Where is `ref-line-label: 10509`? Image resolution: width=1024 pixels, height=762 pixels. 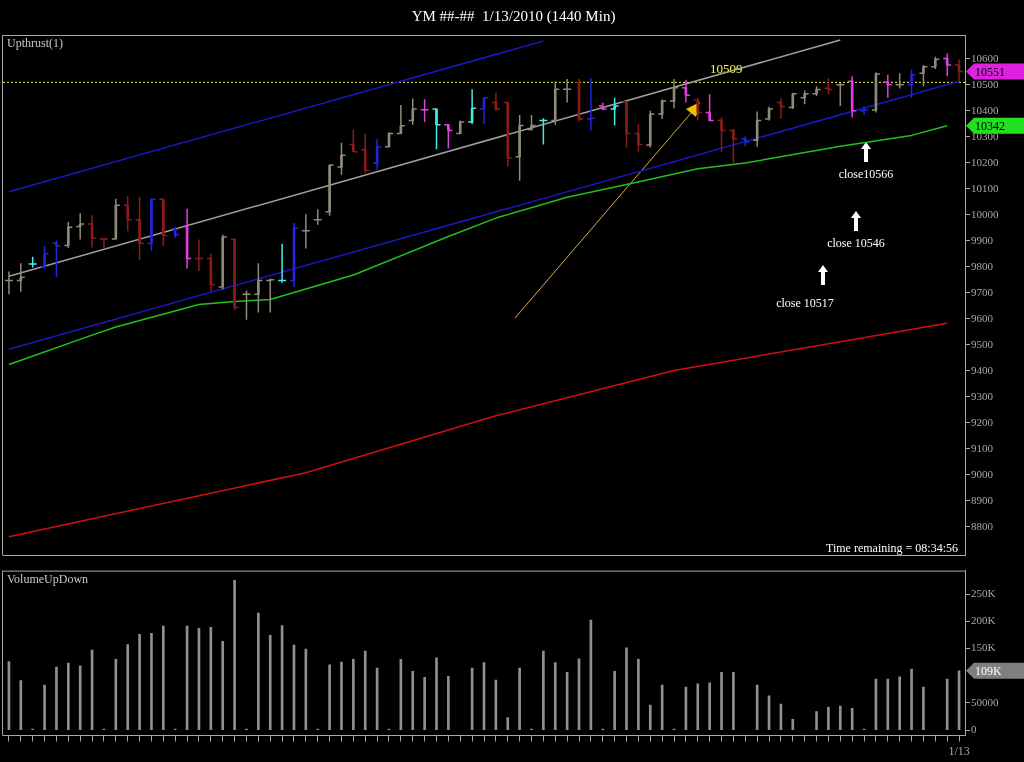 ref-line-label: 10509 is located at coordinates (726, 69).